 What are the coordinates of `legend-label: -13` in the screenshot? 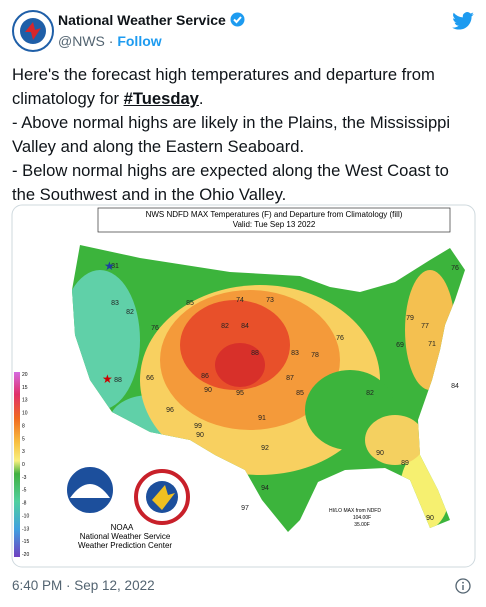 It's located at (25, 529).